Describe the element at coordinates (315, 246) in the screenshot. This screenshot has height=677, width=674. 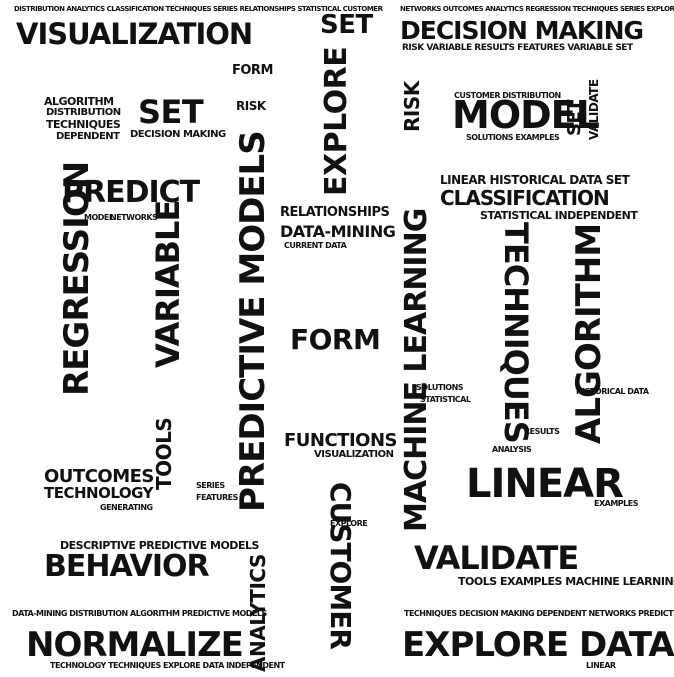
I see `word-current-data: CURRENT DATA` at that location.